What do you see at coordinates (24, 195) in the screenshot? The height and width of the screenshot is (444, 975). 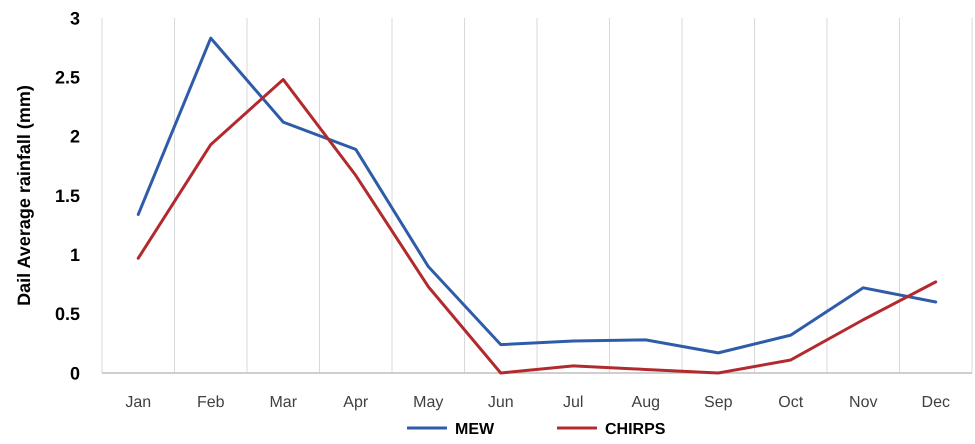 I see `y-axis-title: Dail Average rainfall (mm)` at bounding box center [24, 195].